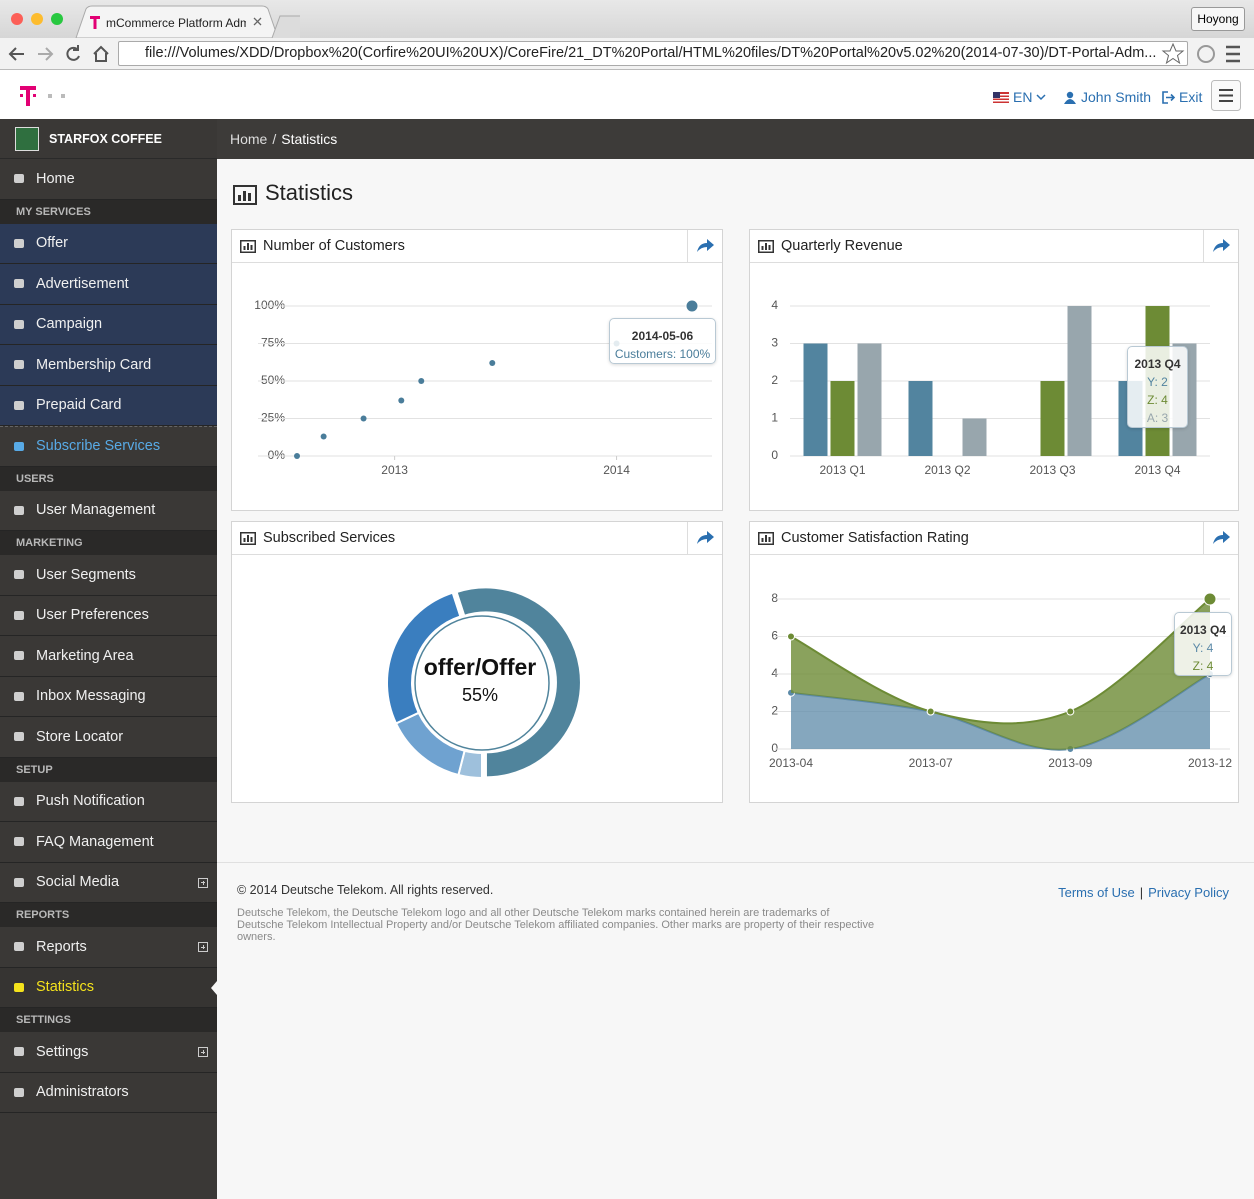 This screenshot has width=1254, height=1199. I want to click on user-name: John Smith, so click(1116, 97).